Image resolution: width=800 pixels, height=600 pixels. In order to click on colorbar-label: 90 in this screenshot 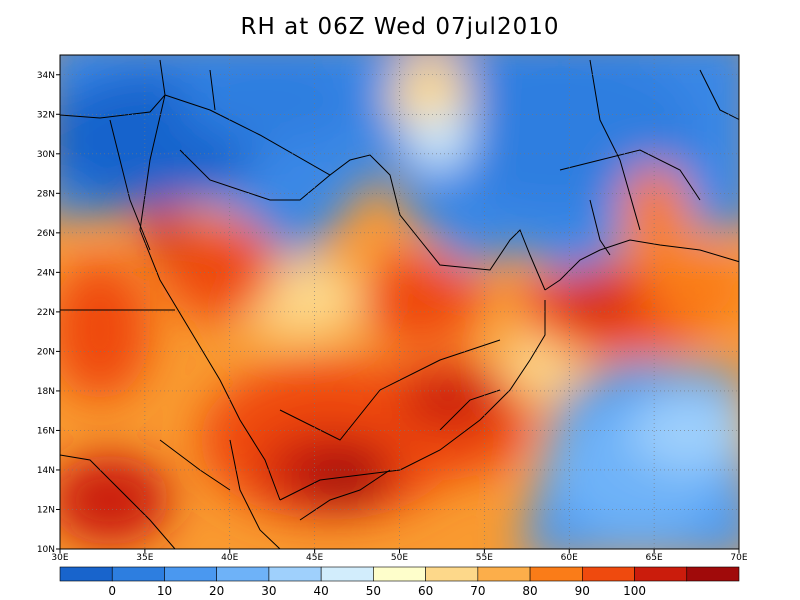, I will do `click(582, 591)`.